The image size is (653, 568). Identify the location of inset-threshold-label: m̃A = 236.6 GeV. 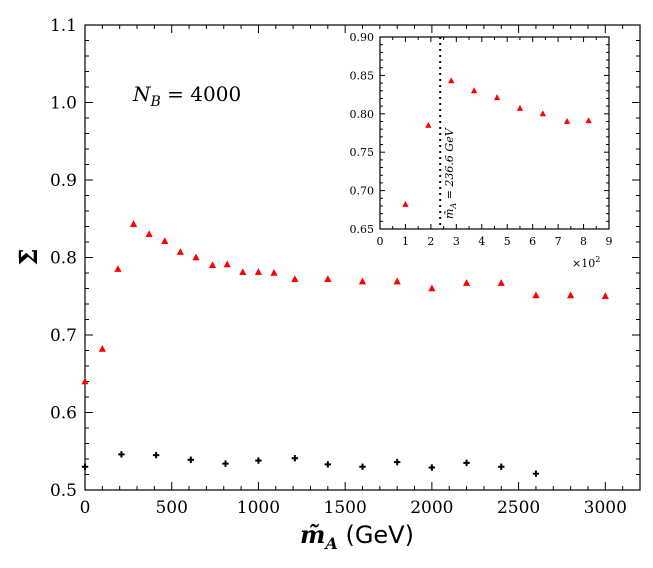
(450, 173).